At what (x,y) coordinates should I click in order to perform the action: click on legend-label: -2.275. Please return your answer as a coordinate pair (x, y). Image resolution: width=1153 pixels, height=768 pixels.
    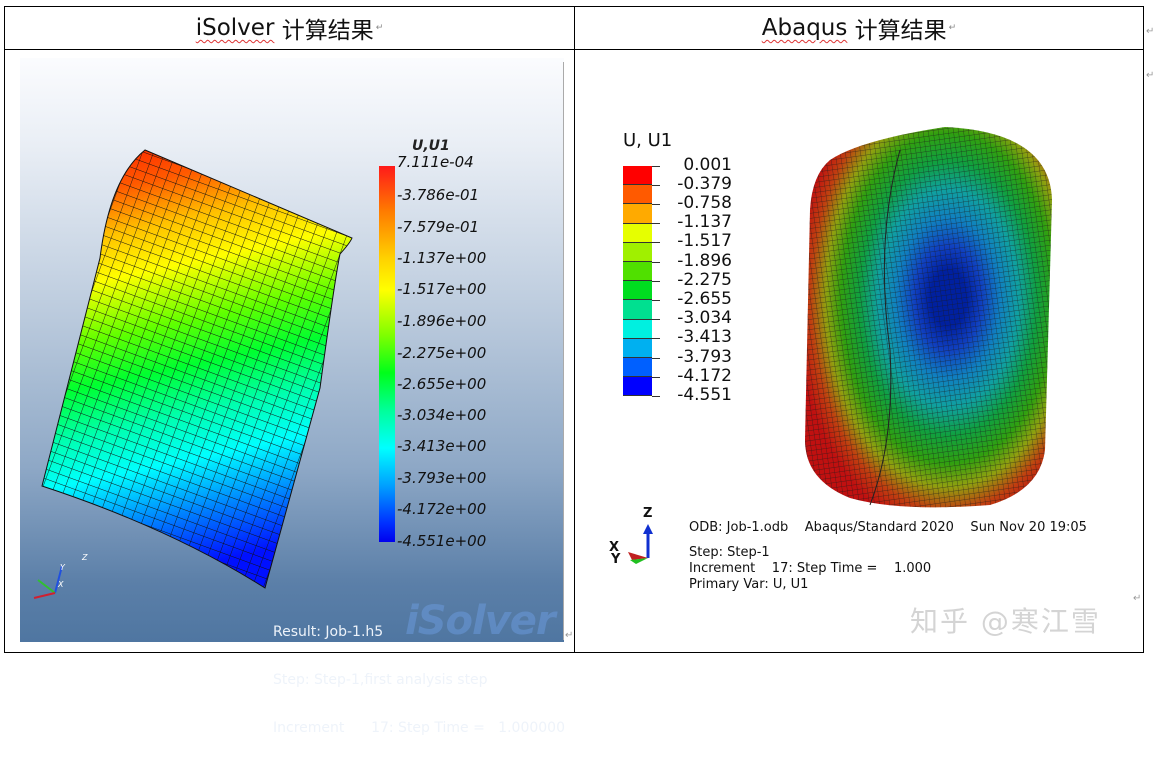
    Looking at the image, I should click on (704, 280).